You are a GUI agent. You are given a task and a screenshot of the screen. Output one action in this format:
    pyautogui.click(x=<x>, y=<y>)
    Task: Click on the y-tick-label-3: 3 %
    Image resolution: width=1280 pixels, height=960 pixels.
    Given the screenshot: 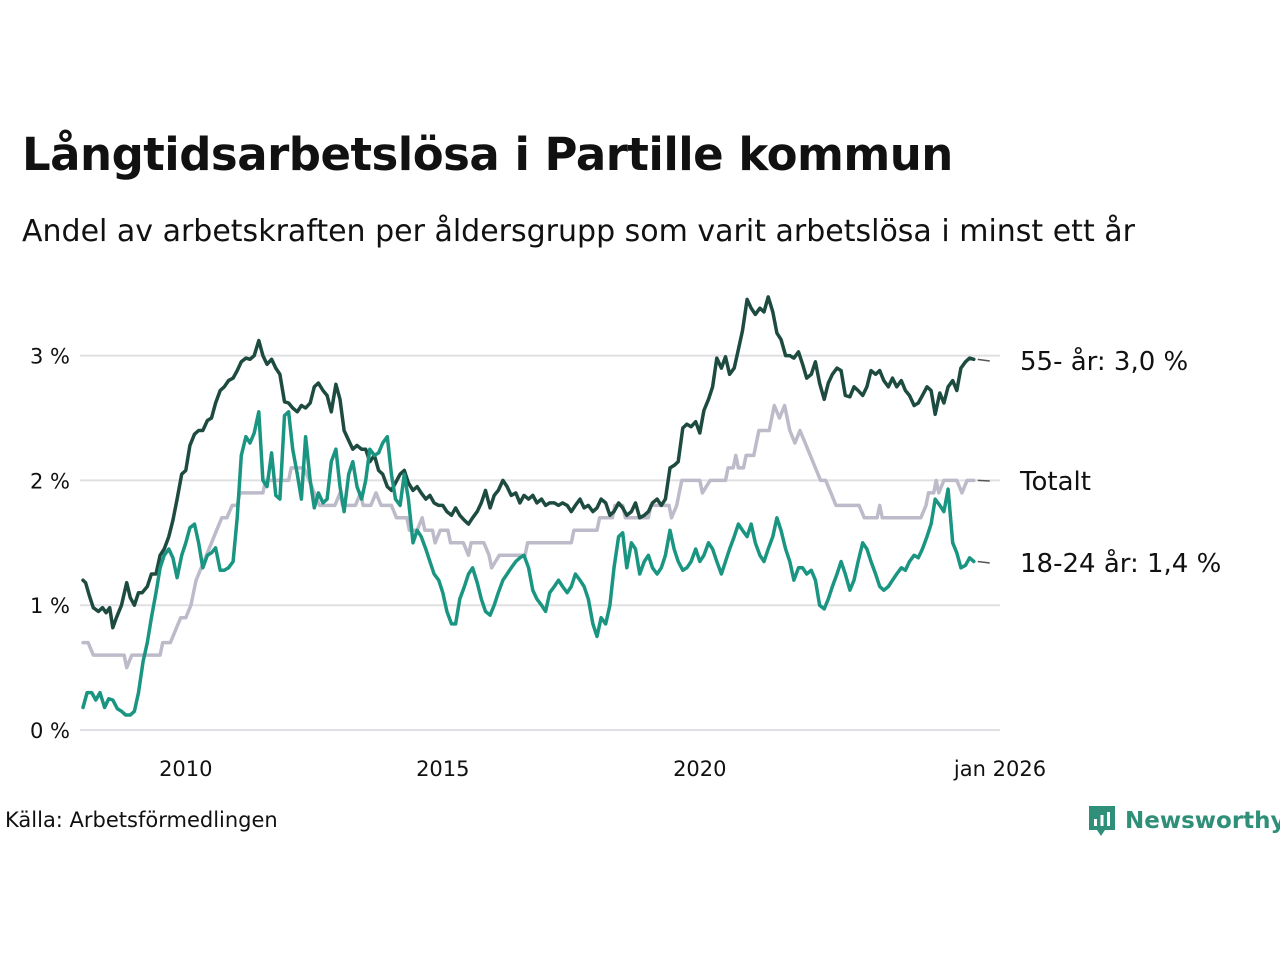 What is the action you would take?
    pyautogui.click(x=50, y=357)
    